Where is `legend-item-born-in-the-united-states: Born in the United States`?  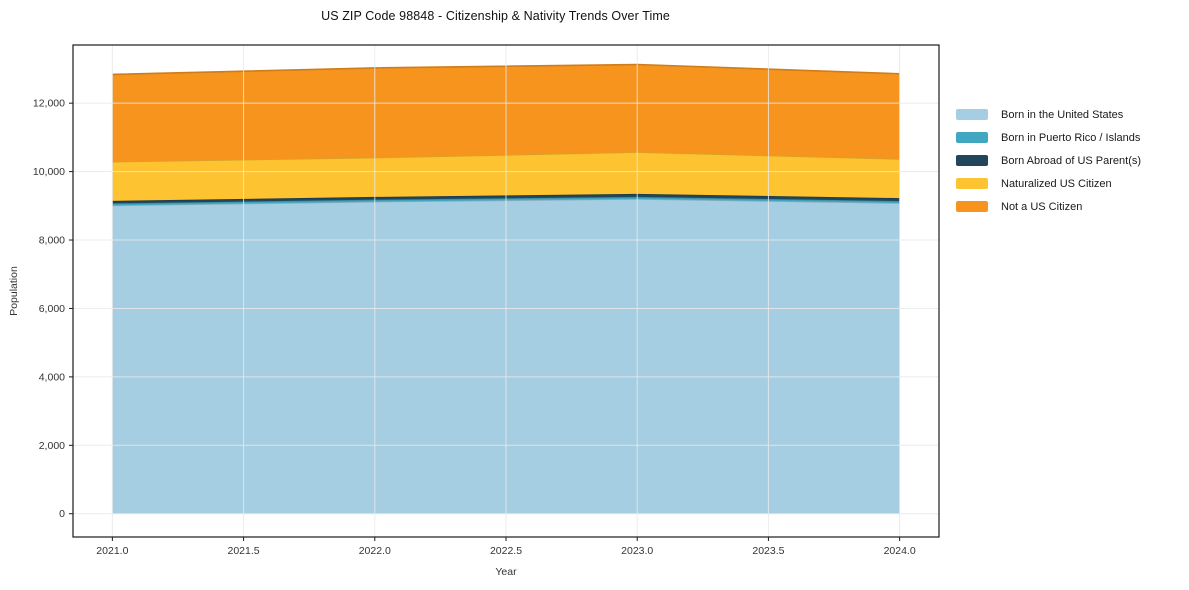
legend-item-born-in-the-united-states: Born in the United States is located at coordinates (1048, 114).